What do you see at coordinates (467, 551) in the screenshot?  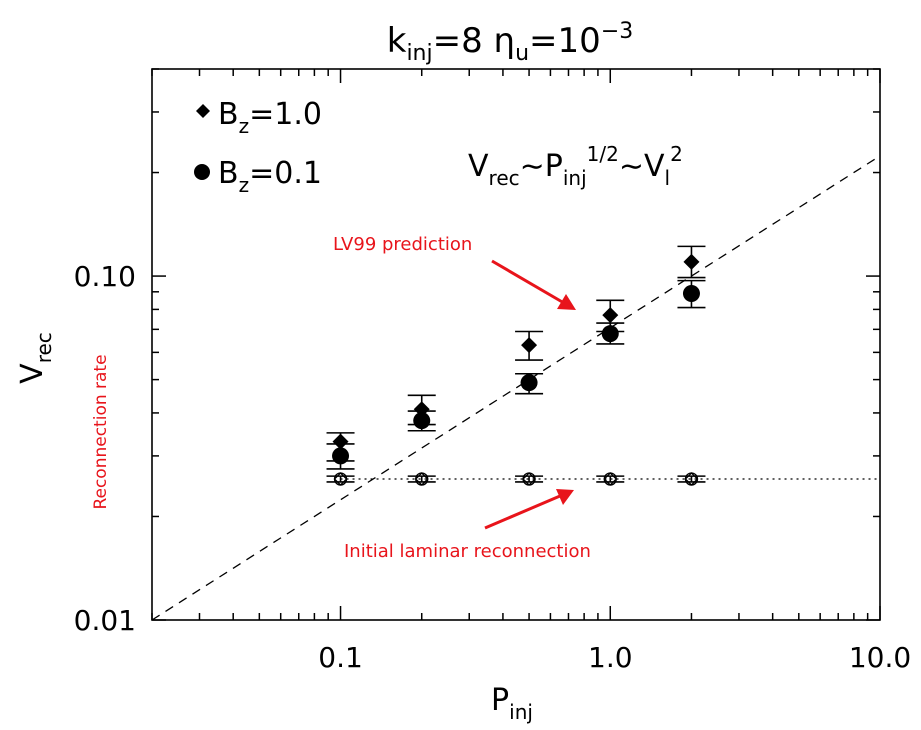 I see `laminar-annotation: Initial laminar reconnection` at bounding box center [467, 551].